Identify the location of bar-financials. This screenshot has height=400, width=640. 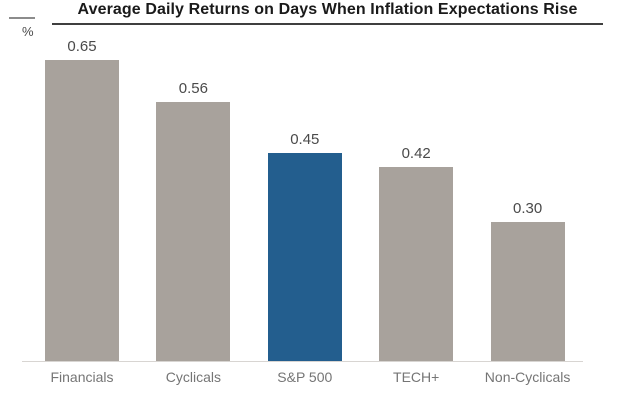
(82, 210).